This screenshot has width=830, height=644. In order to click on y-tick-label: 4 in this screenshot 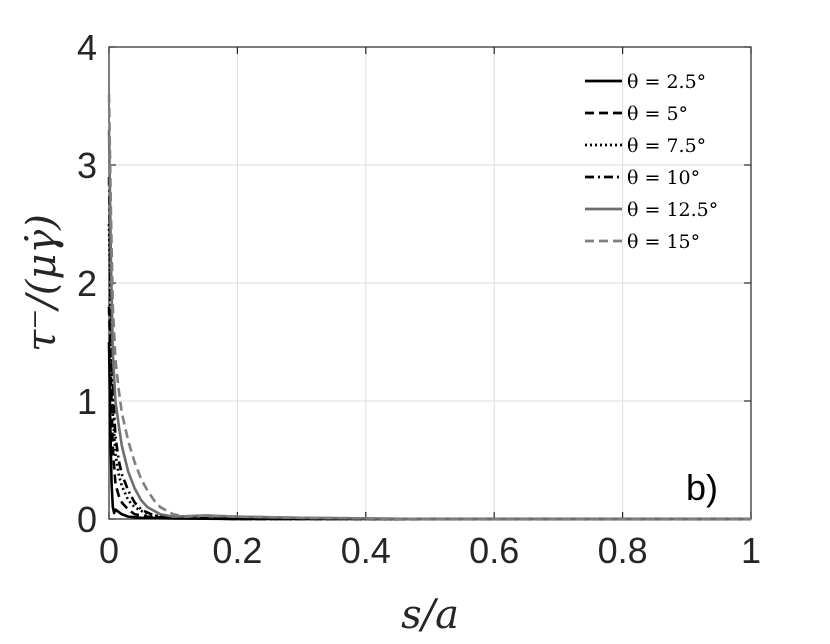, I will do `click(87, 47)`.